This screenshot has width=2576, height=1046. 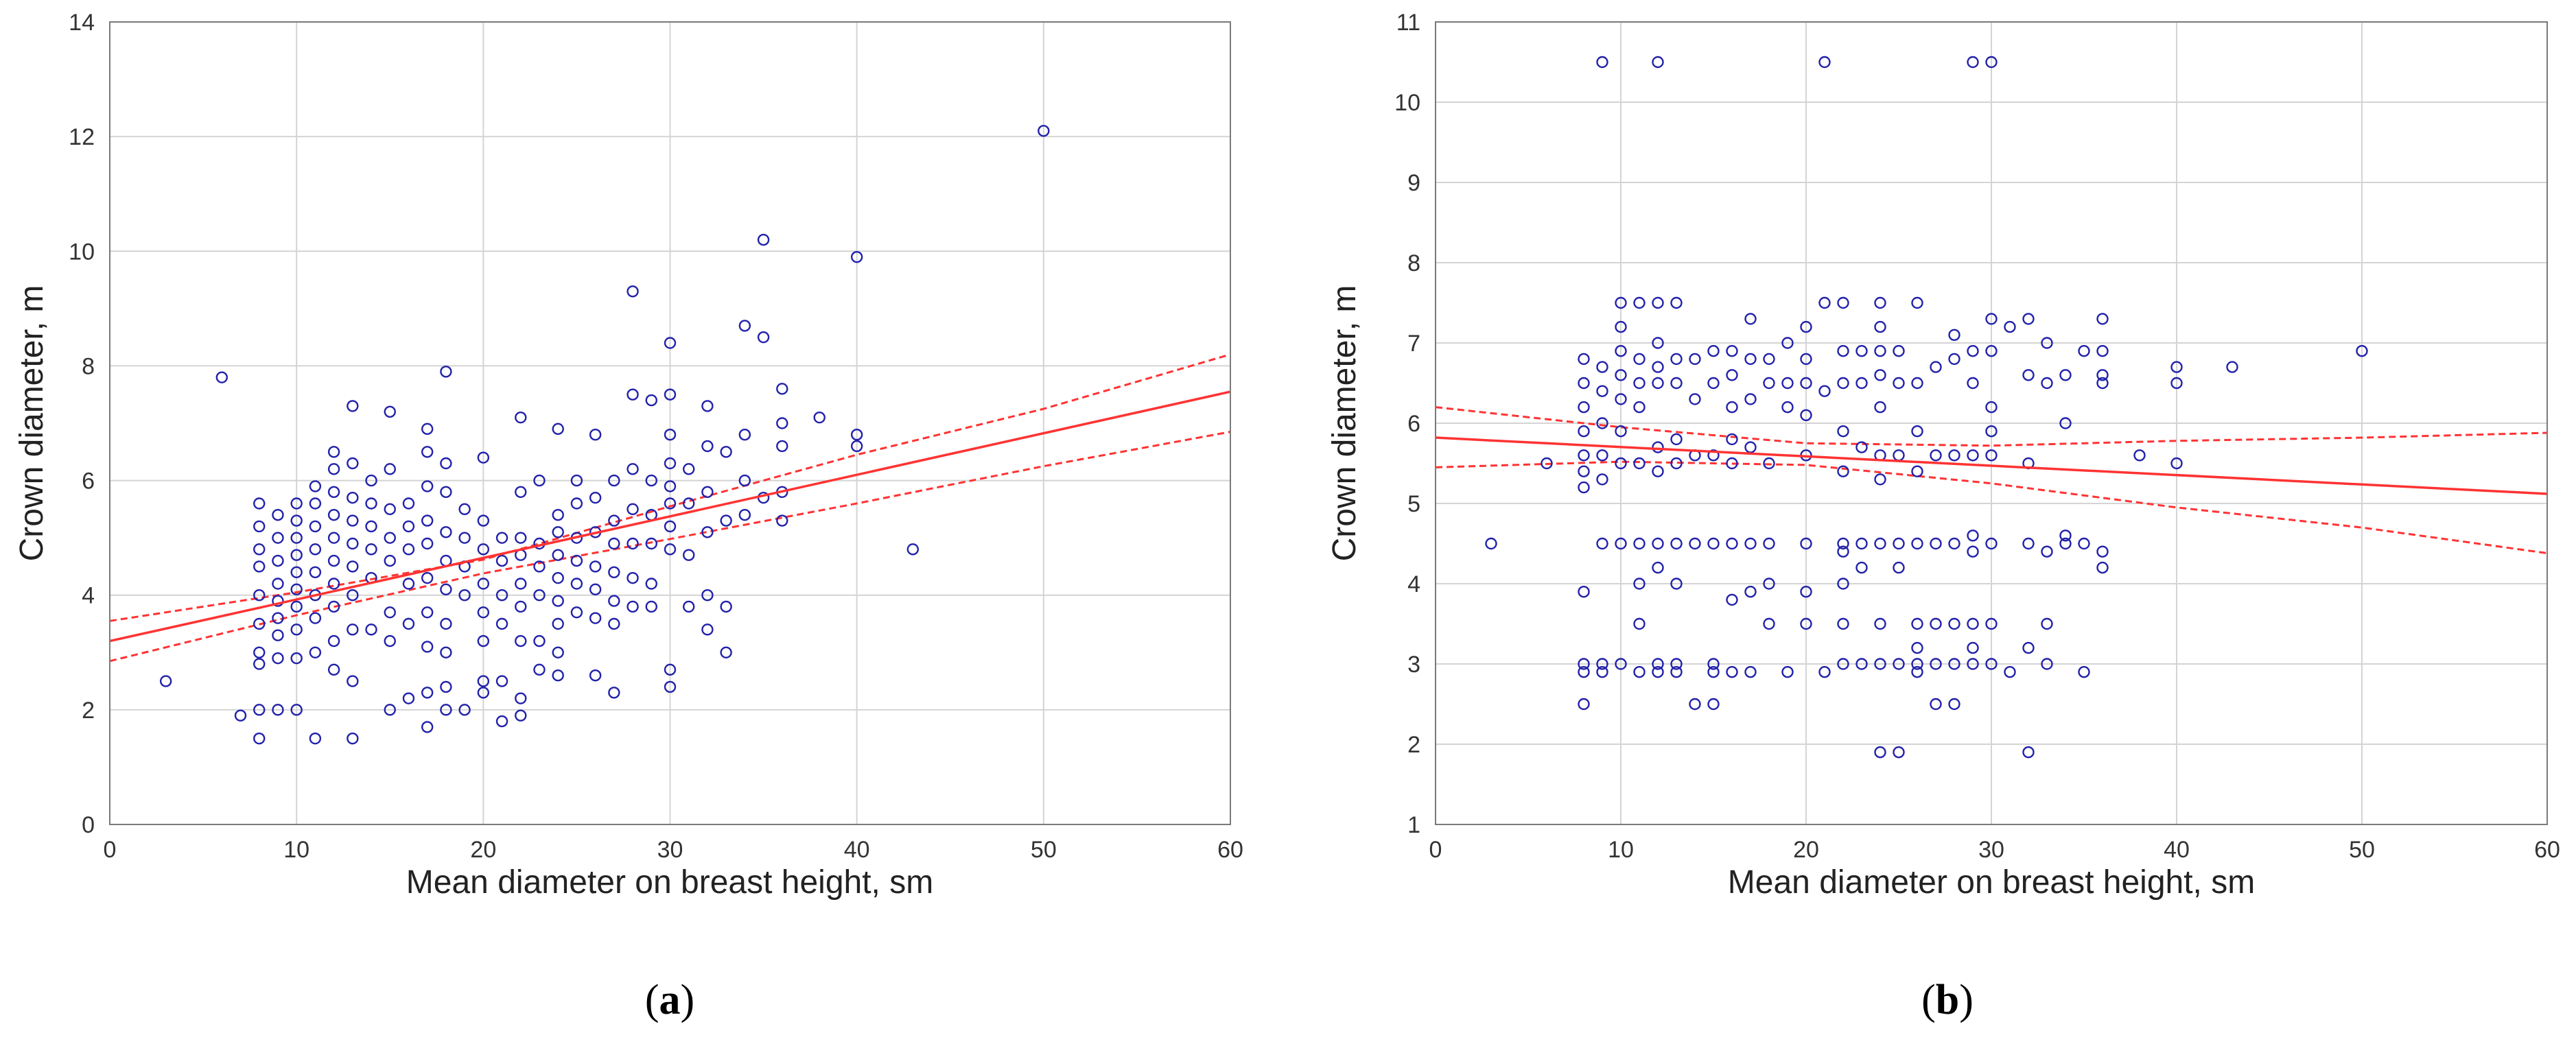 I want to click on y-tick-label: 11, so click(x=1408, y=23).